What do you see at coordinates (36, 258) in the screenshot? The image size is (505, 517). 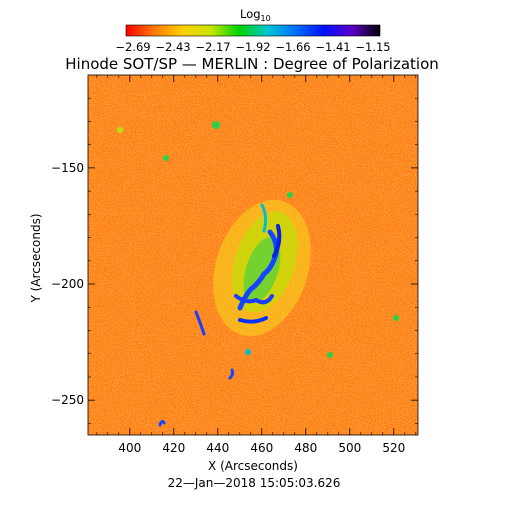 I see `y-axis-label: Y (Arcseconds)` at bounding box center [36, 258].